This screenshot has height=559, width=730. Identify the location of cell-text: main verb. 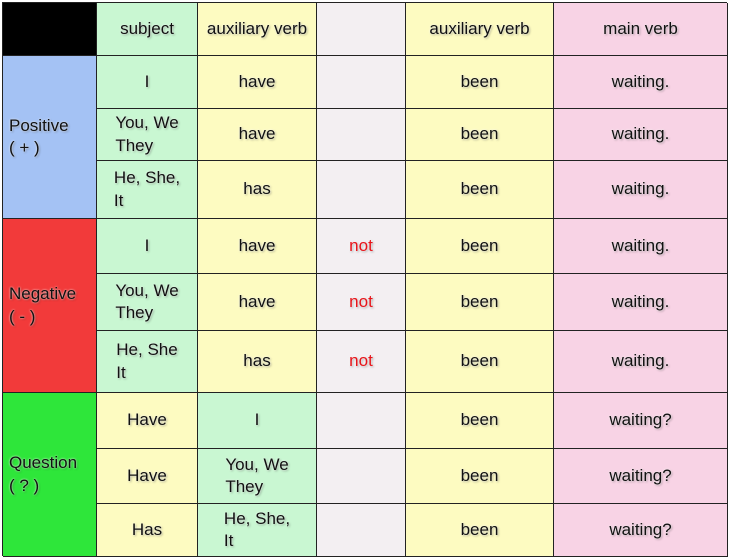
(640, 28).